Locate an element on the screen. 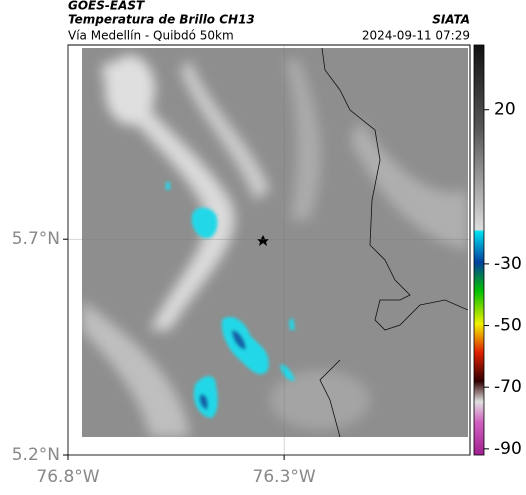 The image size is (526, 495). y-tick-label: 5.2°N is located at coordinates (36, 455).